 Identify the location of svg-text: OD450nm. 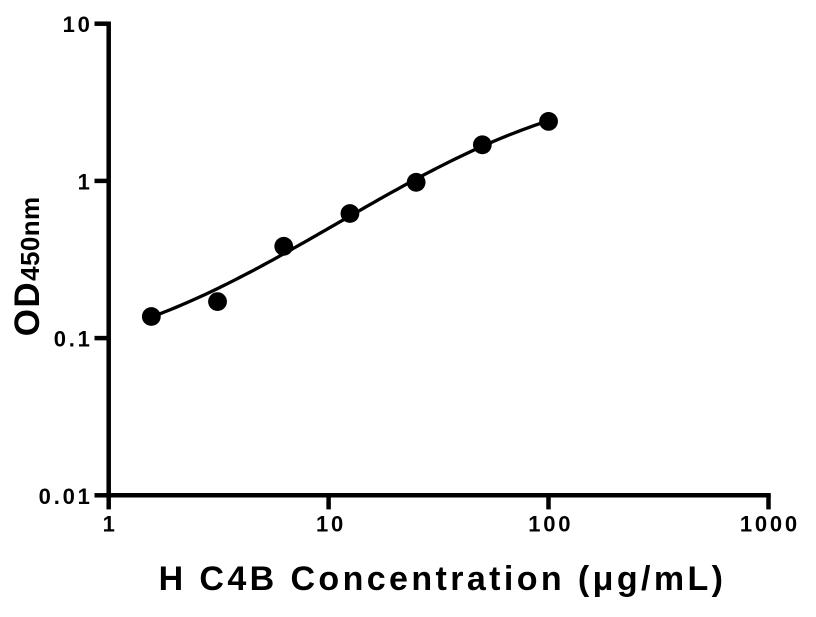
(27, 266).